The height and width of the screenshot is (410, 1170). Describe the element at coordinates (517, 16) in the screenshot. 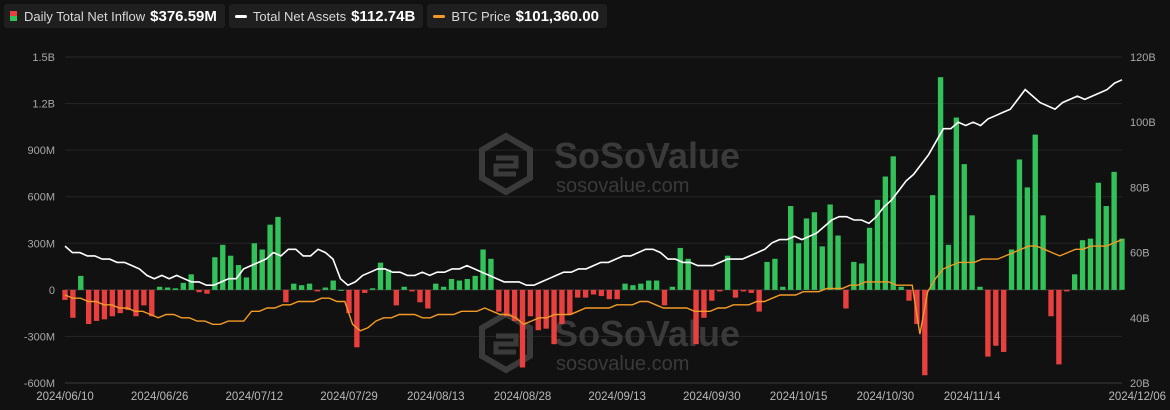

I see `legend-item-btc-price: BTC Price $101,360.00` at that location.